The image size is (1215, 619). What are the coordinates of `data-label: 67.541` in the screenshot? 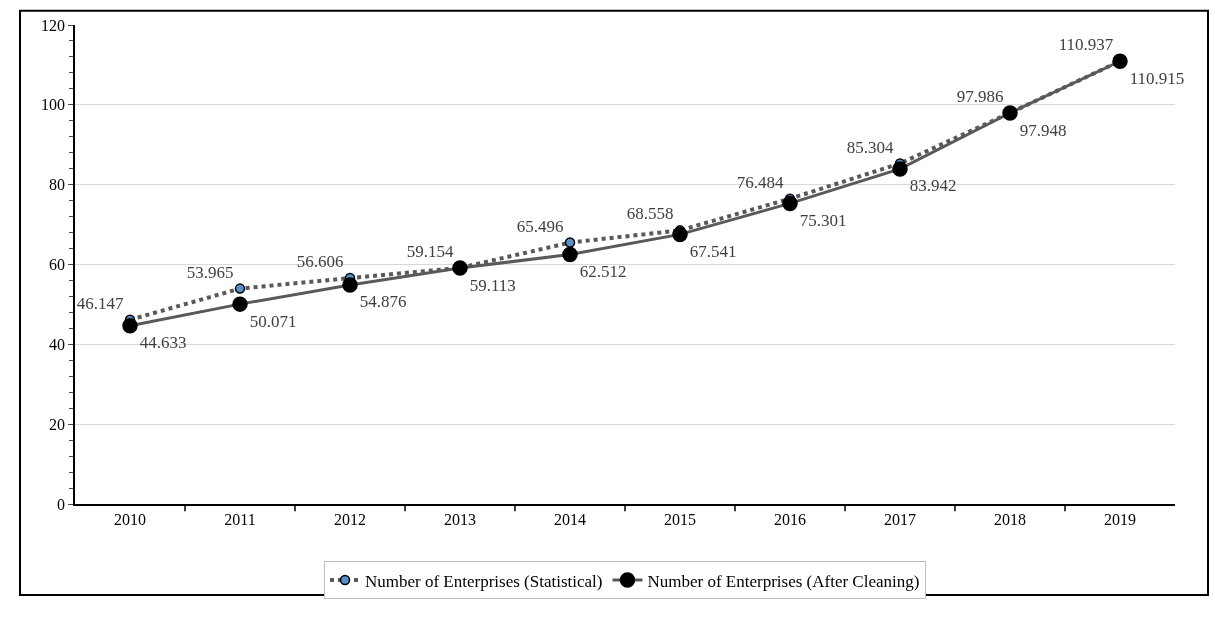 It's located at (713, 251).